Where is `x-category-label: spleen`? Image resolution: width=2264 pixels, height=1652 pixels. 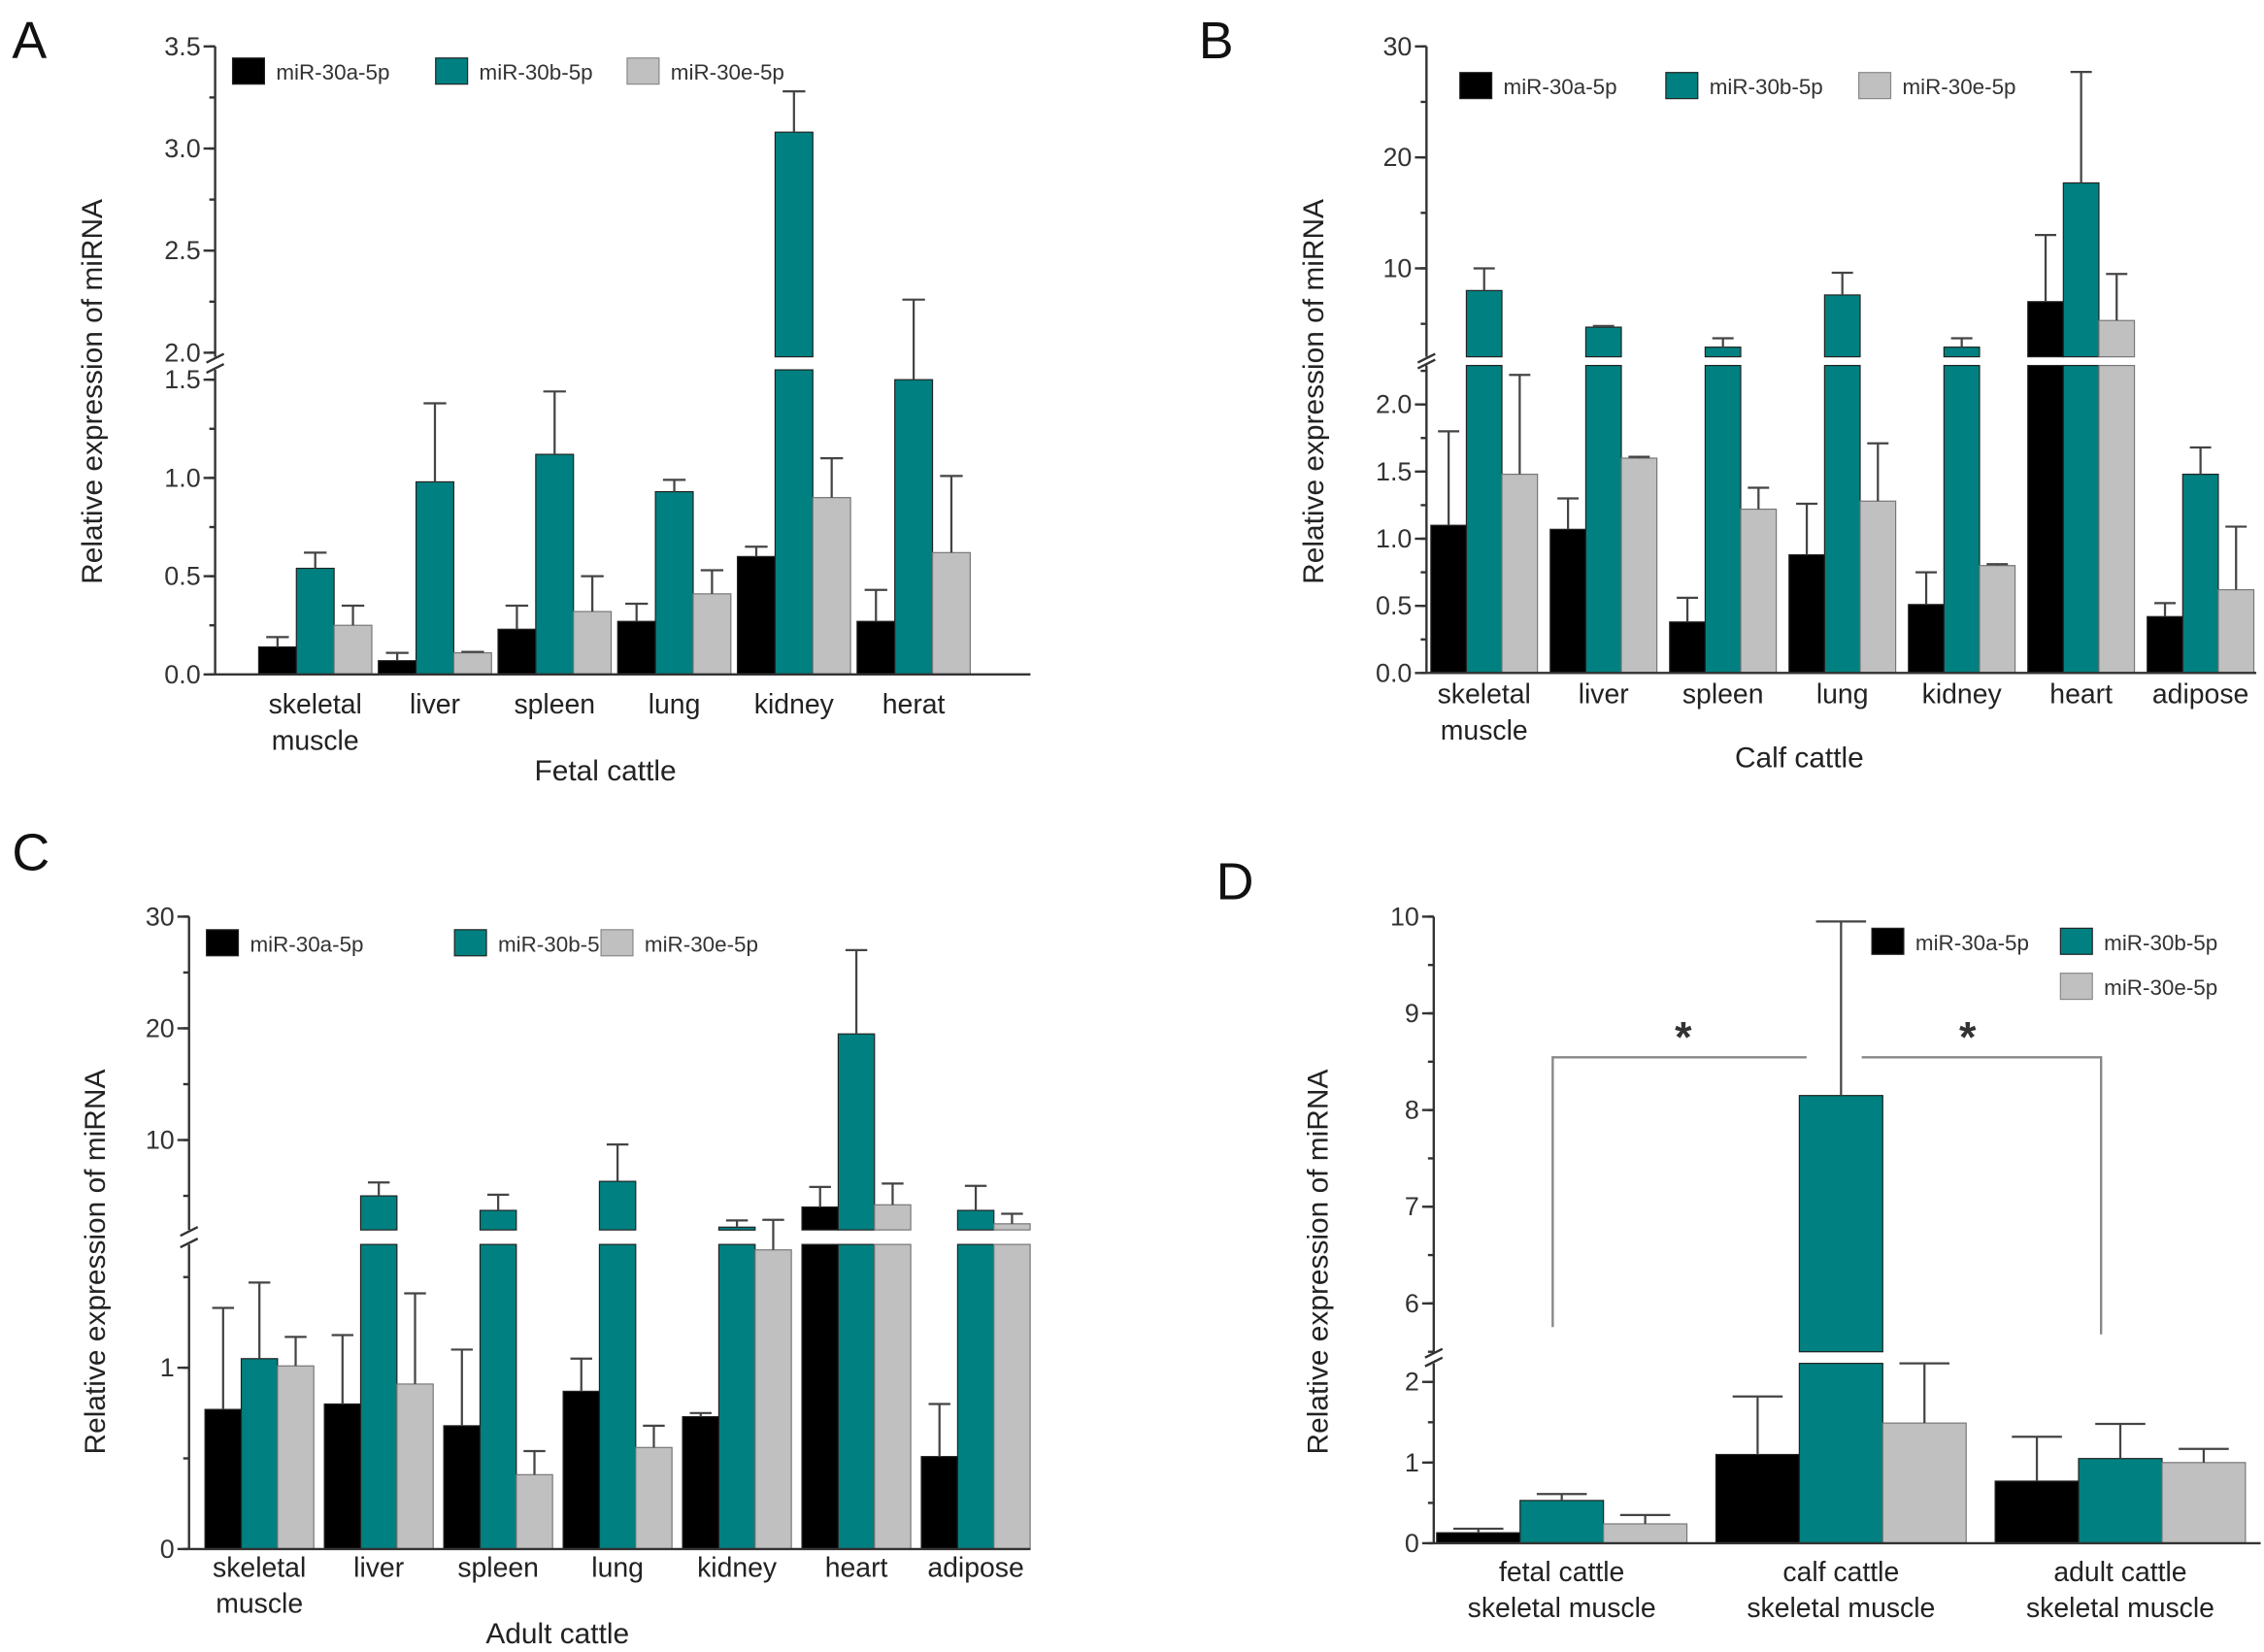
x-category-label: spleen is located at coordinates (1723, 694).